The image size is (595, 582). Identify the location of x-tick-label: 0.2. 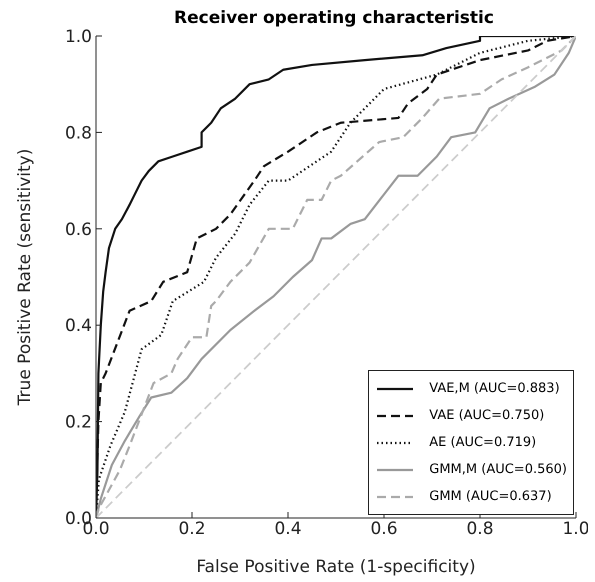
(192, 529).